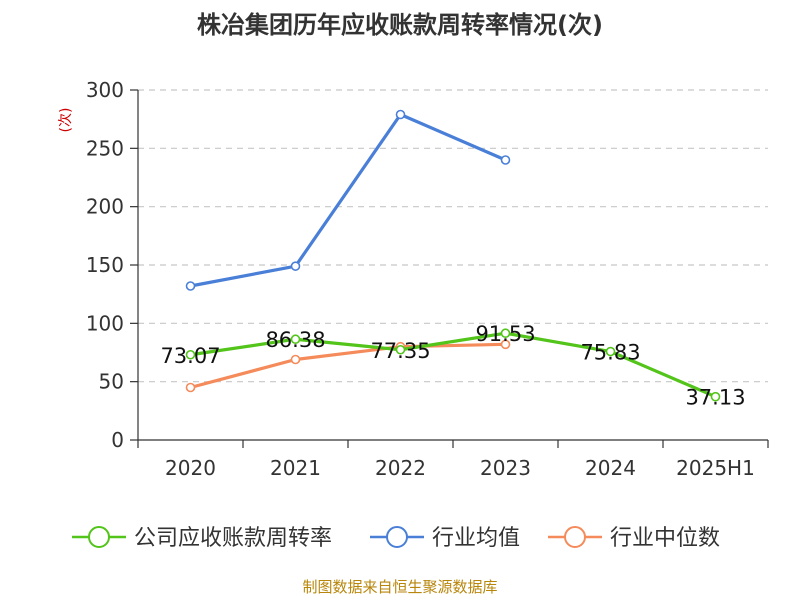 The image size is (800, 600). Describe the element at coordinates (505, 468) in the screenshot. I see `x-tick-label: 2023` at that location.